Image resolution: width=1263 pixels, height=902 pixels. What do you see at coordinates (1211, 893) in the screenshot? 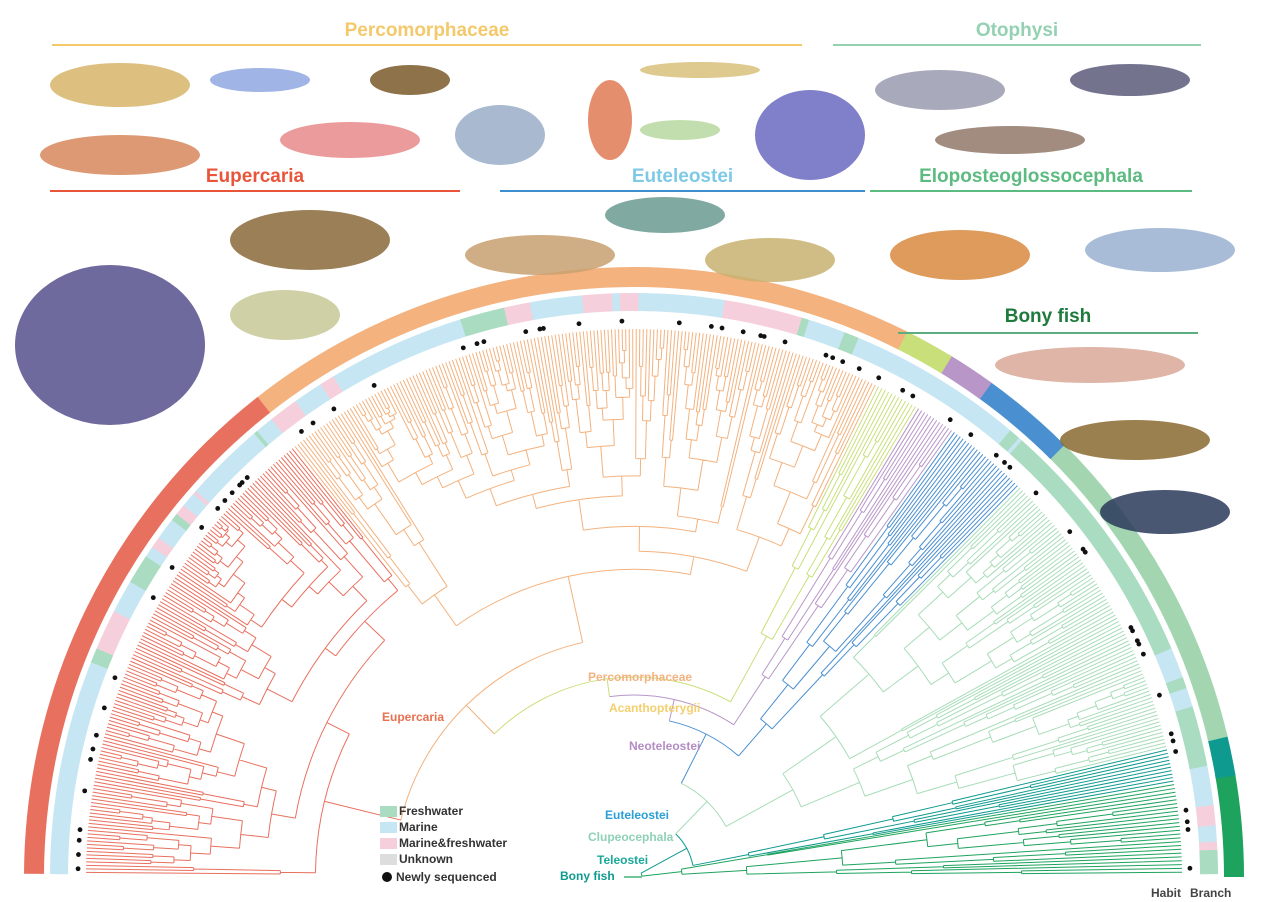
I see `ring-label-branch: Branch` at bounding box center [1211, 893].